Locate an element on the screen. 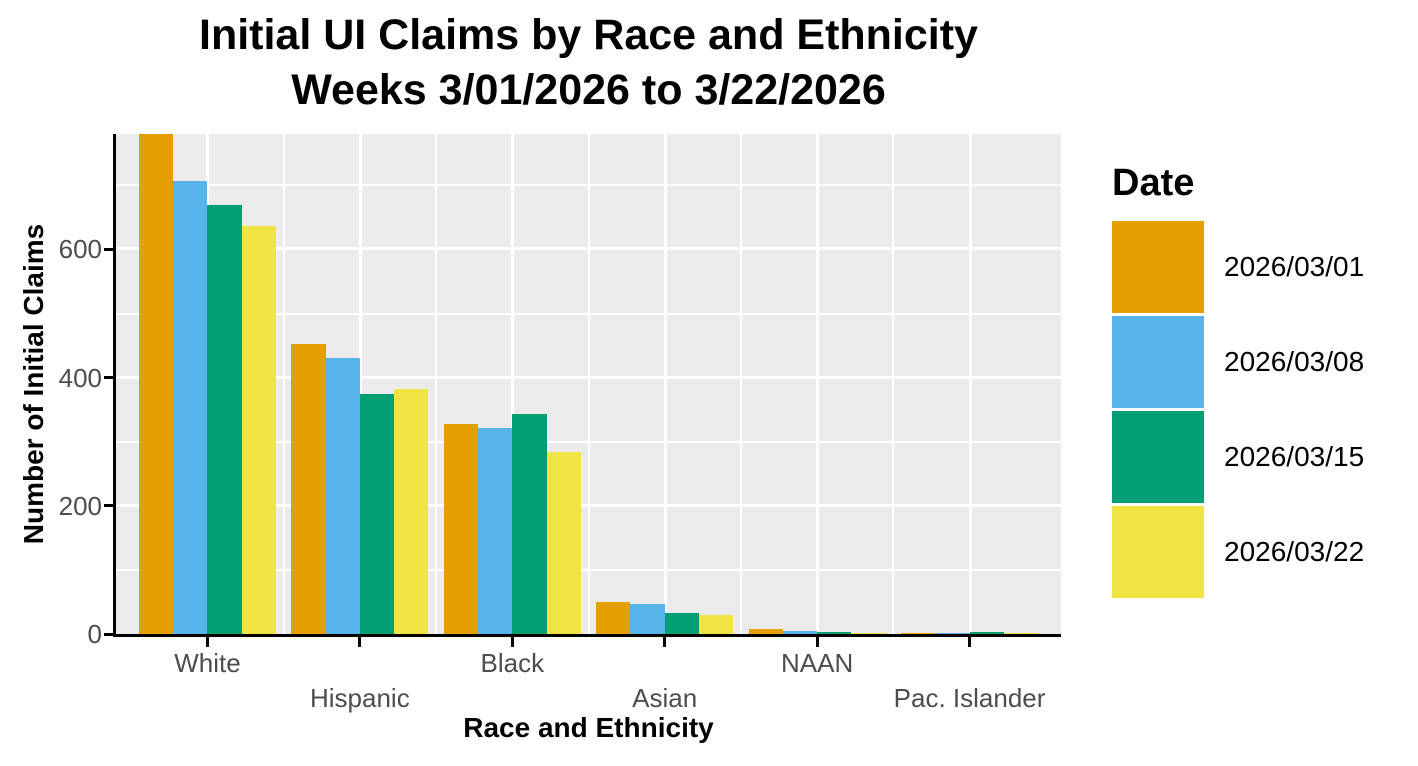 The width and height of the screenshot is (1418, 766). legend-label: 2026/03/08 is located at coordinates (1294, 361).